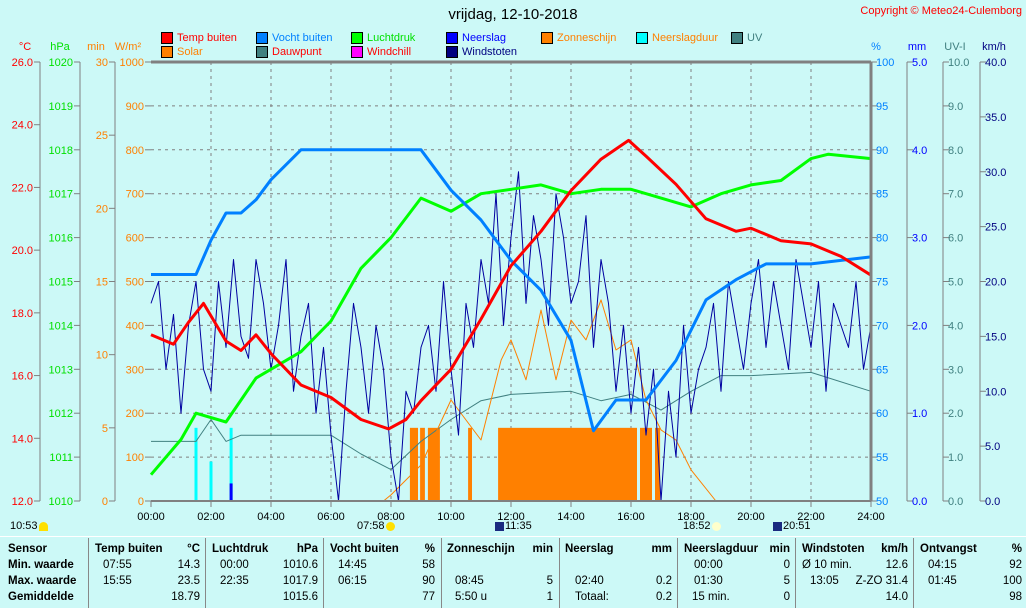 This screenshot has height=608, width=1026. What do you see at coordinates (135, 107) in the screenshot?
I see `y-tick-label-solar: 900` at bounding box center [135, 107].